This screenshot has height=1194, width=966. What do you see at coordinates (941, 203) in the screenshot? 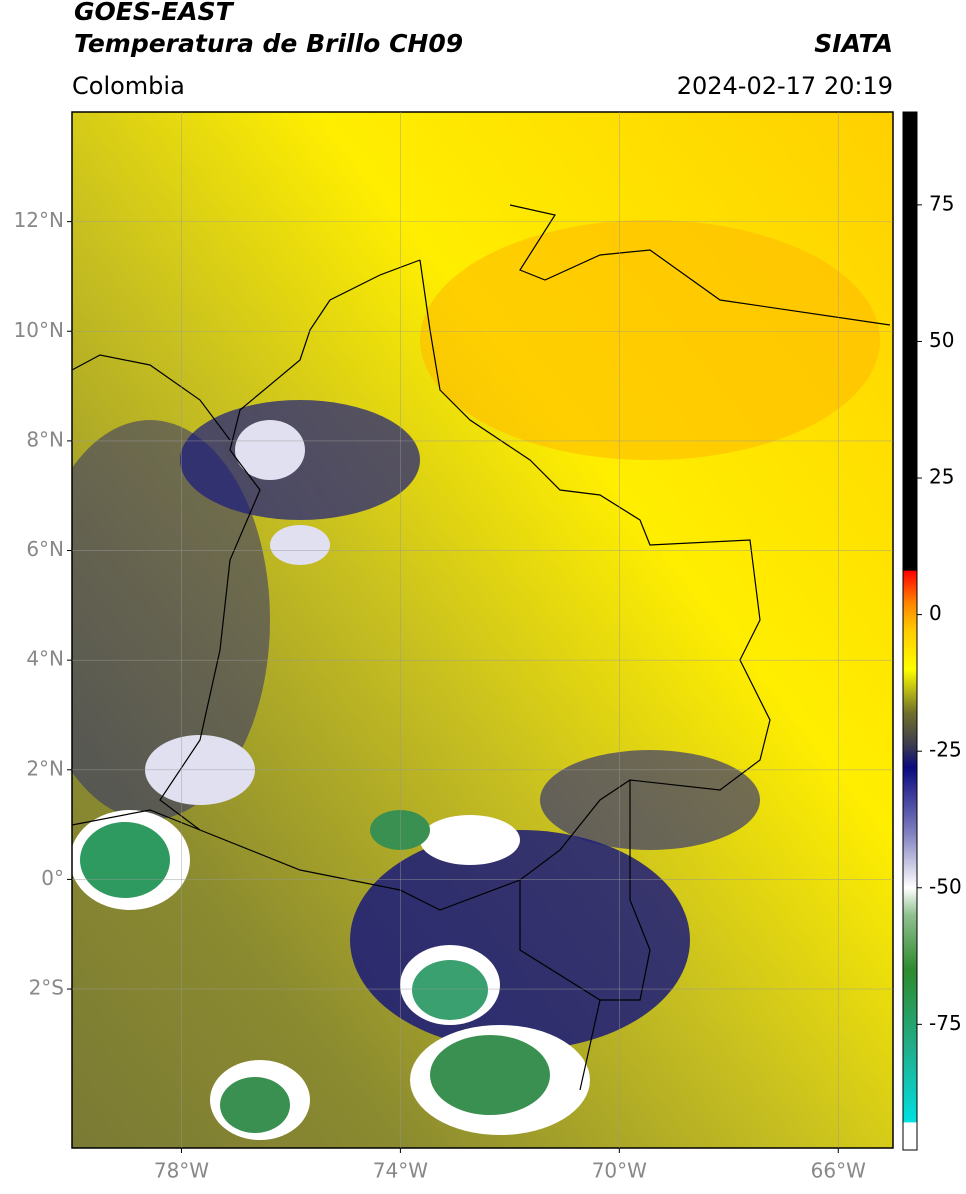
I see `colorbar-tick-label: 75` at bounding box center [941, 203].